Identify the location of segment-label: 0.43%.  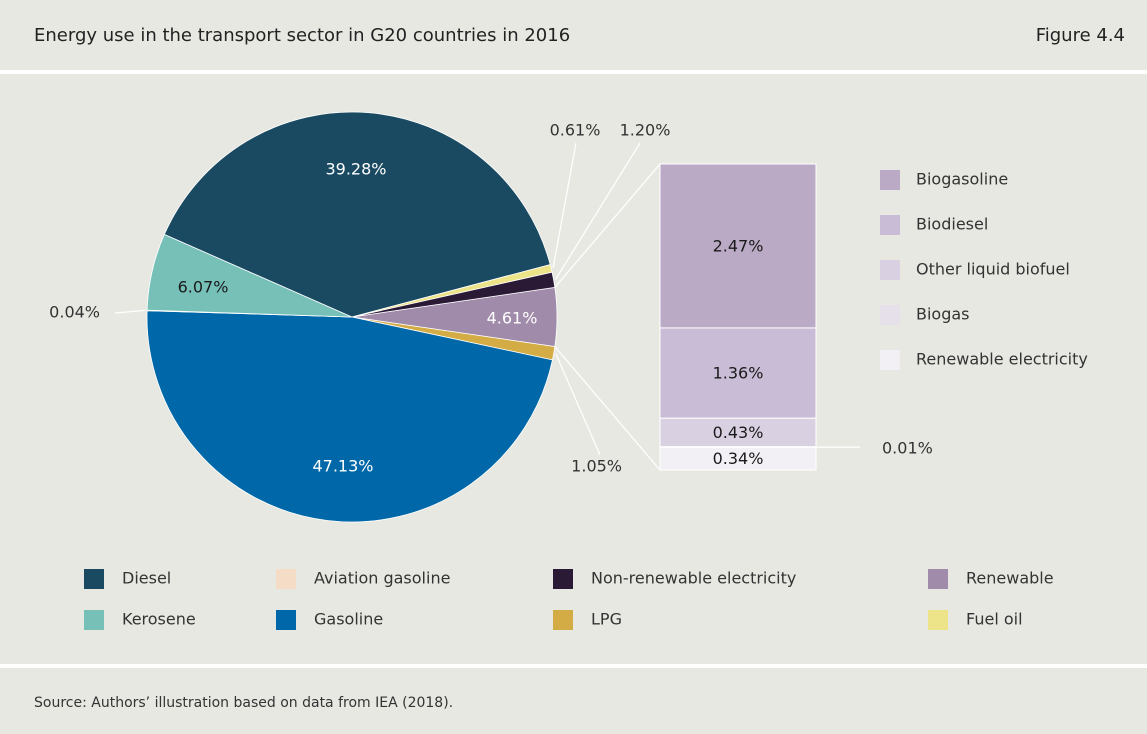
(738, 432).